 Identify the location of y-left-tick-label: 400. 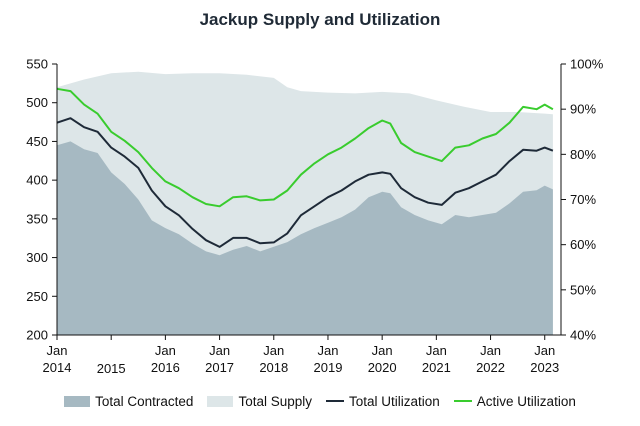
(37, 180).